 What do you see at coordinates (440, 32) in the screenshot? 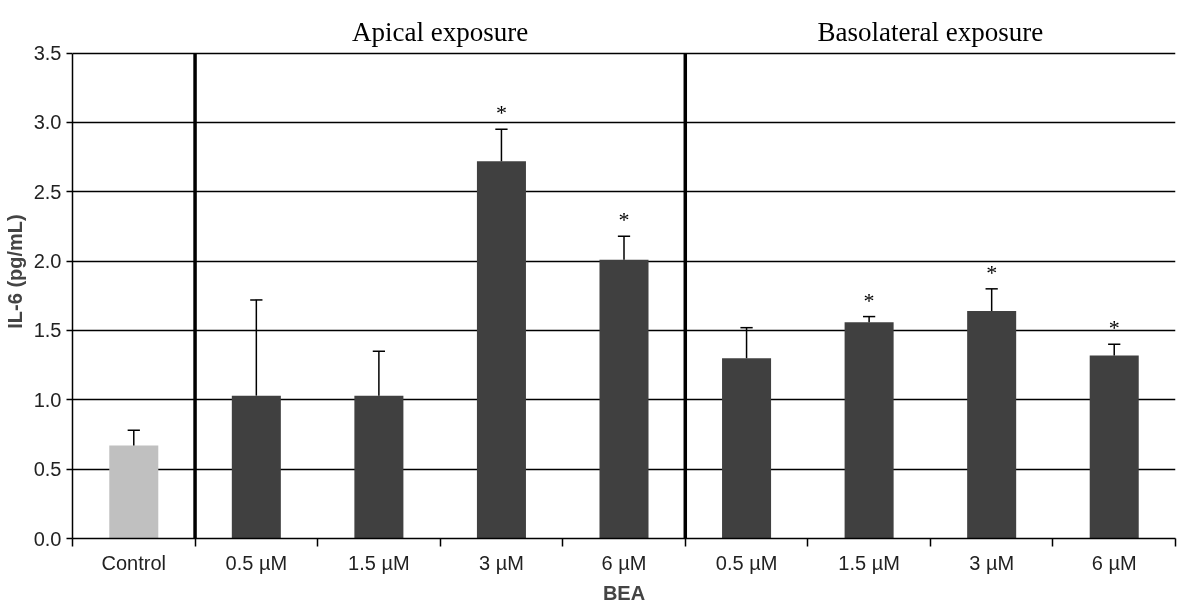
I see `text: Apical exposure` at bounding box center [440, 32].